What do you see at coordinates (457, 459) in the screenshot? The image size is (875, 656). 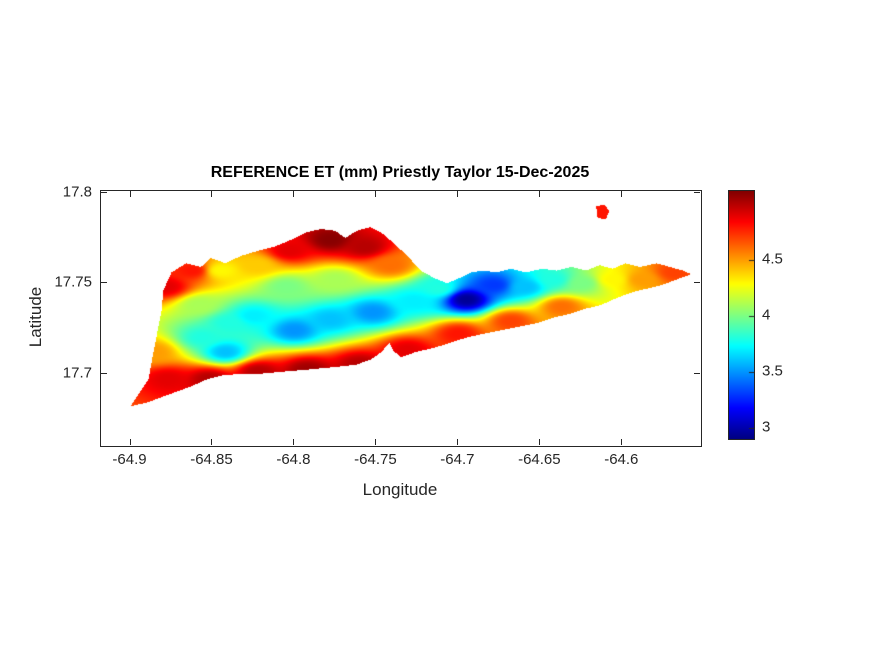 I see `x-tick-label: -64.7` at bounding box center [457, 459].